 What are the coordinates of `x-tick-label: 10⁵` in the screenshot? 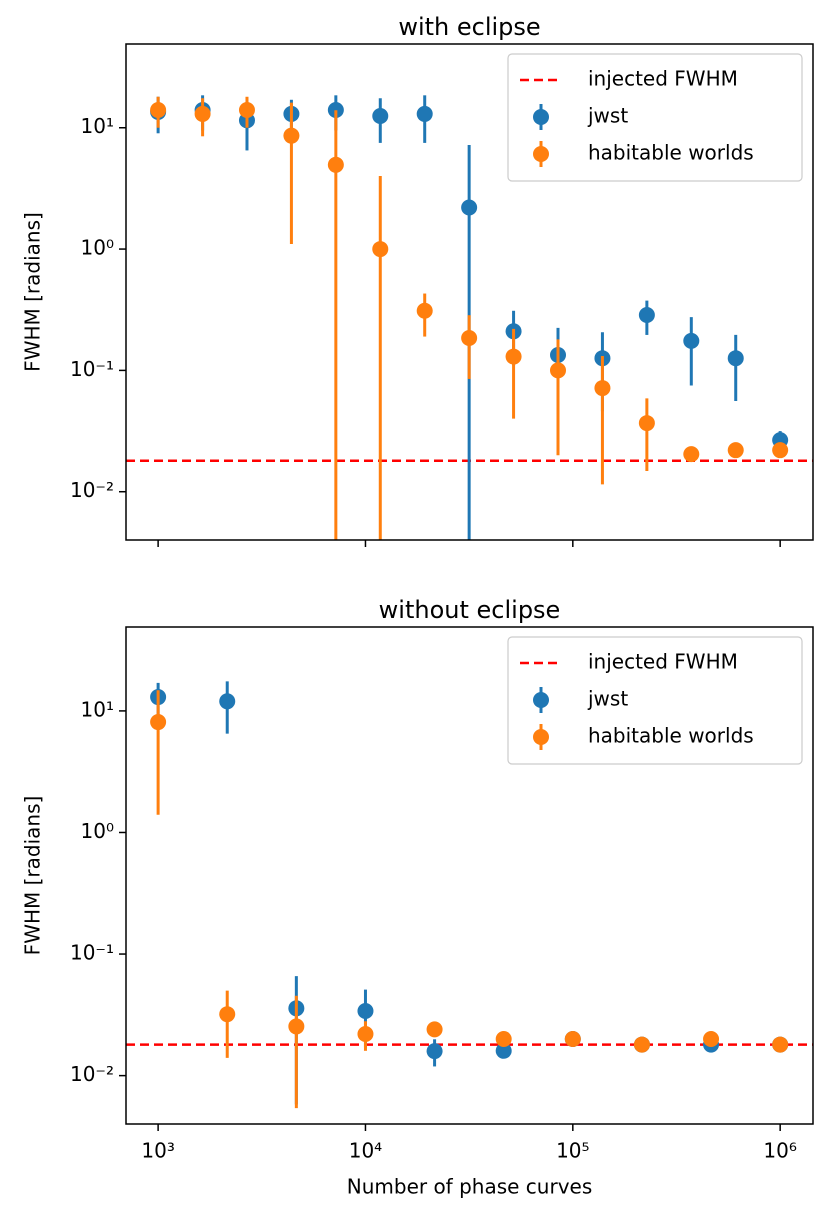 It's located at (572, 1151).